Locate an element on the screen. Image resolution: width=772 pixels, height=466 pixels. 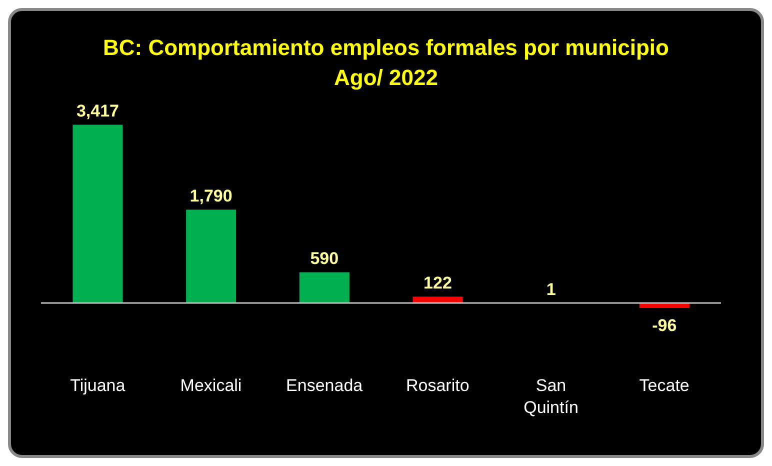
x-tick-label: Mexicali is located at coordinates (211, 385).